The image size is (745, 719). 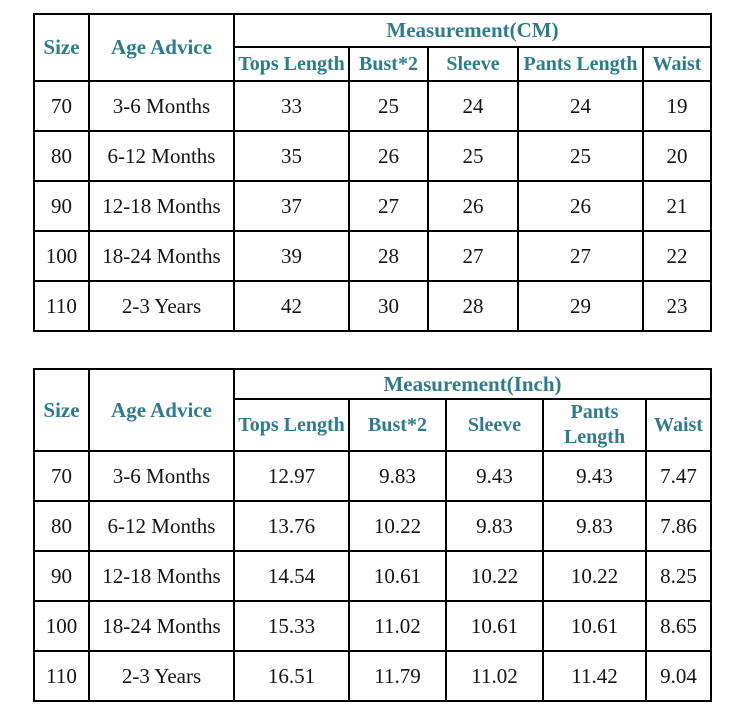 I want to click on tops-length-cell: 39, so click(x=291, y=256).